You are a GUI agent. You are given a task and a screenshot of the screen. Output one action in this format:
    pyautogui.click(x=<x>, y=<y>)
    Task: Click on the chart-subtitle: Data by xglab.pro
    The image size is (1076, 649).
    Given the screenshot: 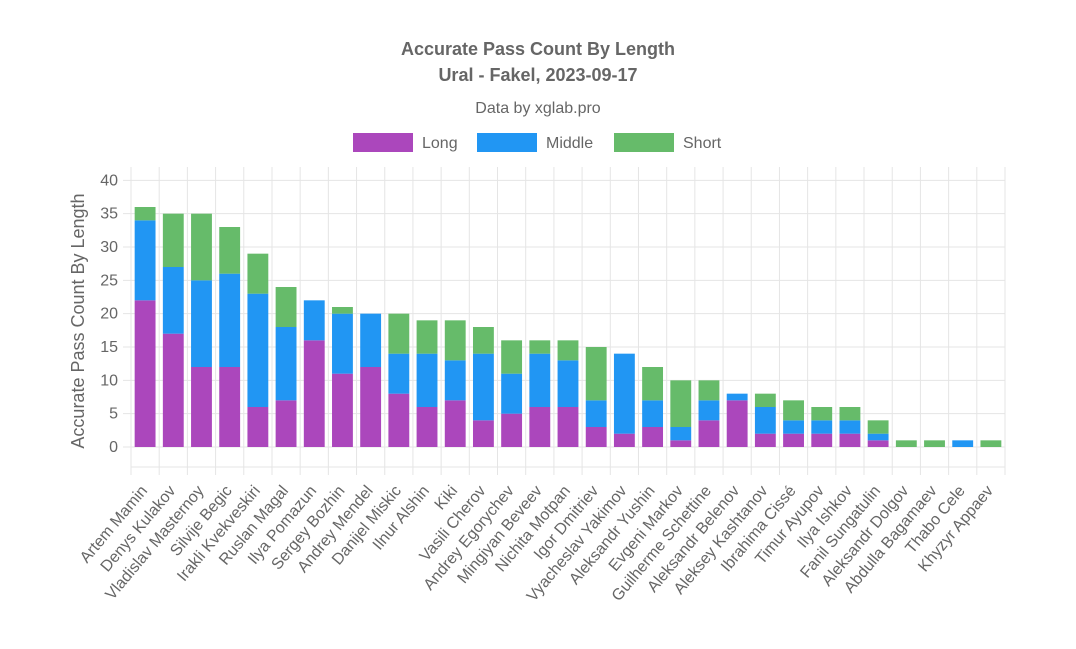 What is the action you would take?
    pyautogui.click(x=538, y=108)
    